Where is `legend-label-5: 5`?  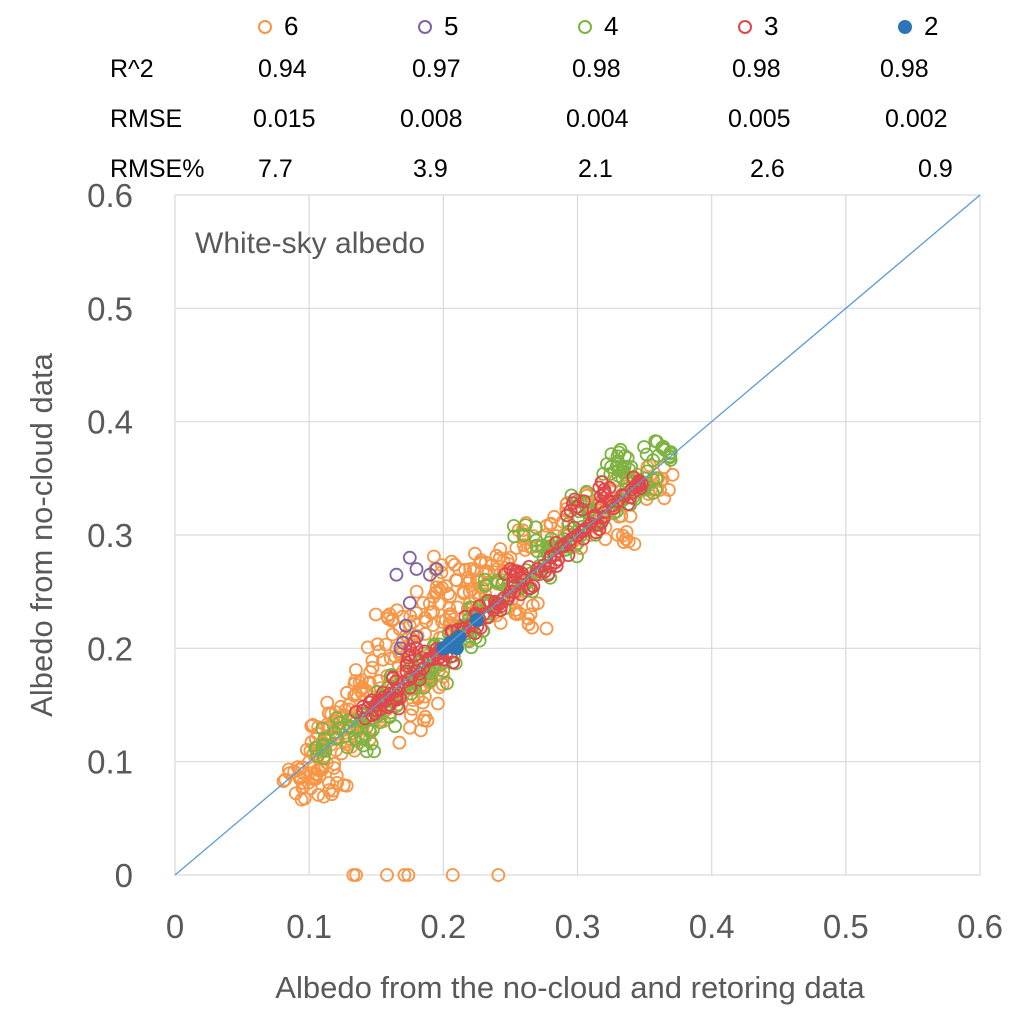 legend-label-5: 5 is located at coordinates (451, 26).